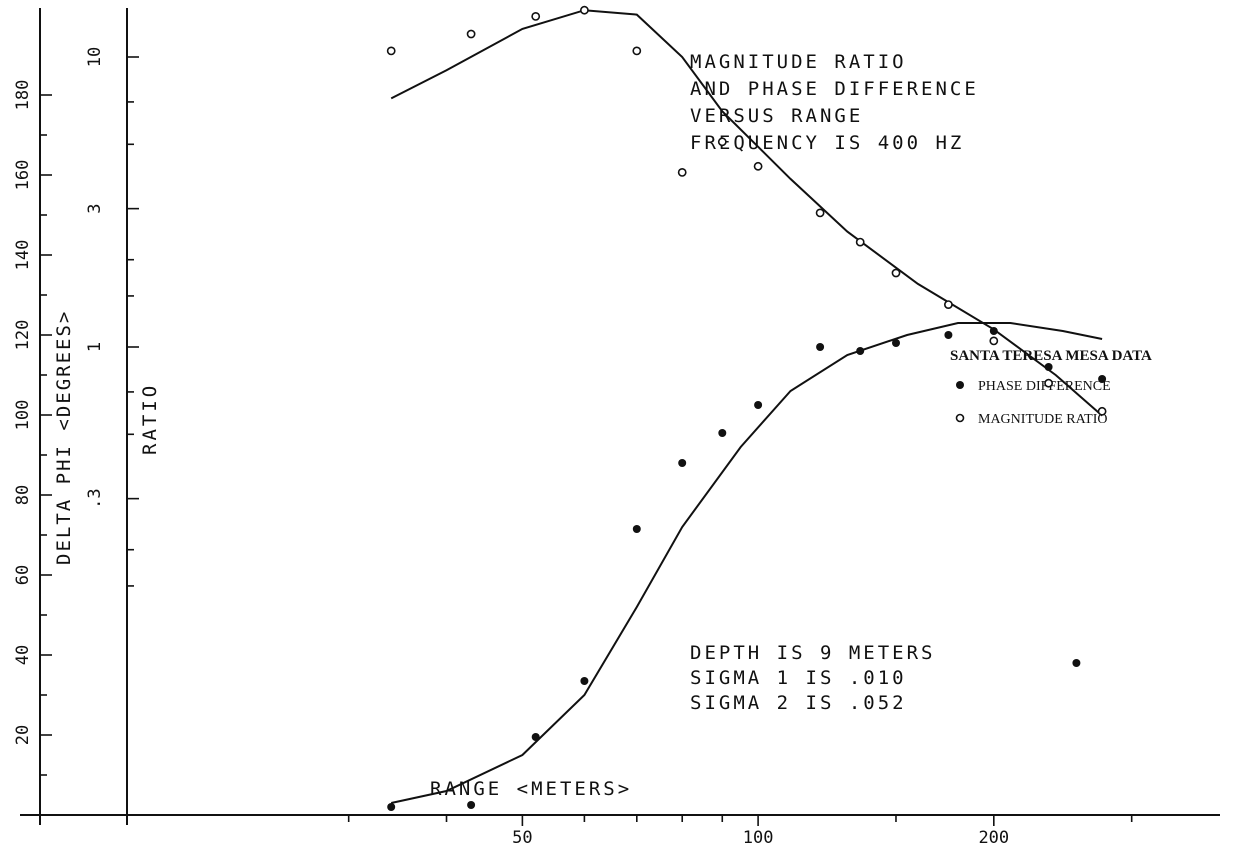 The image size is (1246, 844). Describe the element at coordinates (531, 789) in the screenshot. I see `x-axis-label: RANGE <METERS>` at that location.